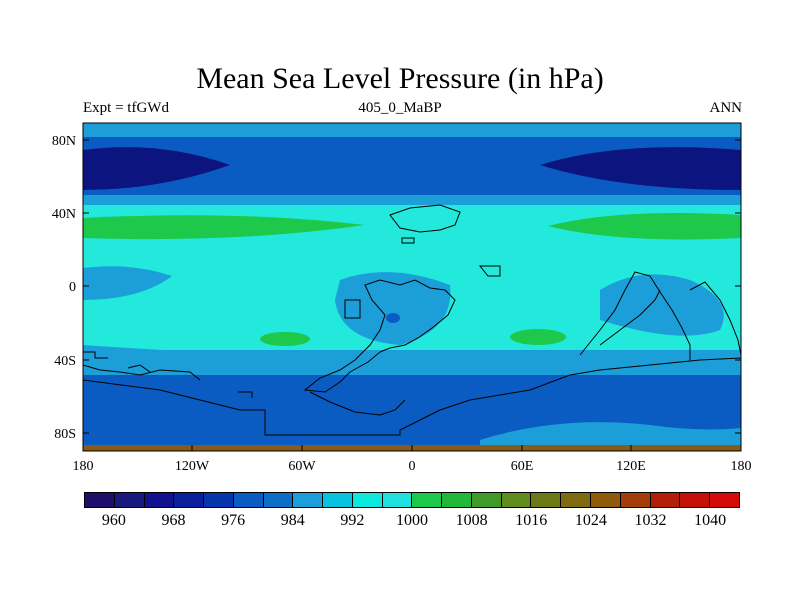 This screenshot has width=800, height=600. What do you see at coordinates (400, 78) in the screenshot?
I see `map-title: Mean Sea Level Pressure (in hPa)` at bounding box center [400, 78].